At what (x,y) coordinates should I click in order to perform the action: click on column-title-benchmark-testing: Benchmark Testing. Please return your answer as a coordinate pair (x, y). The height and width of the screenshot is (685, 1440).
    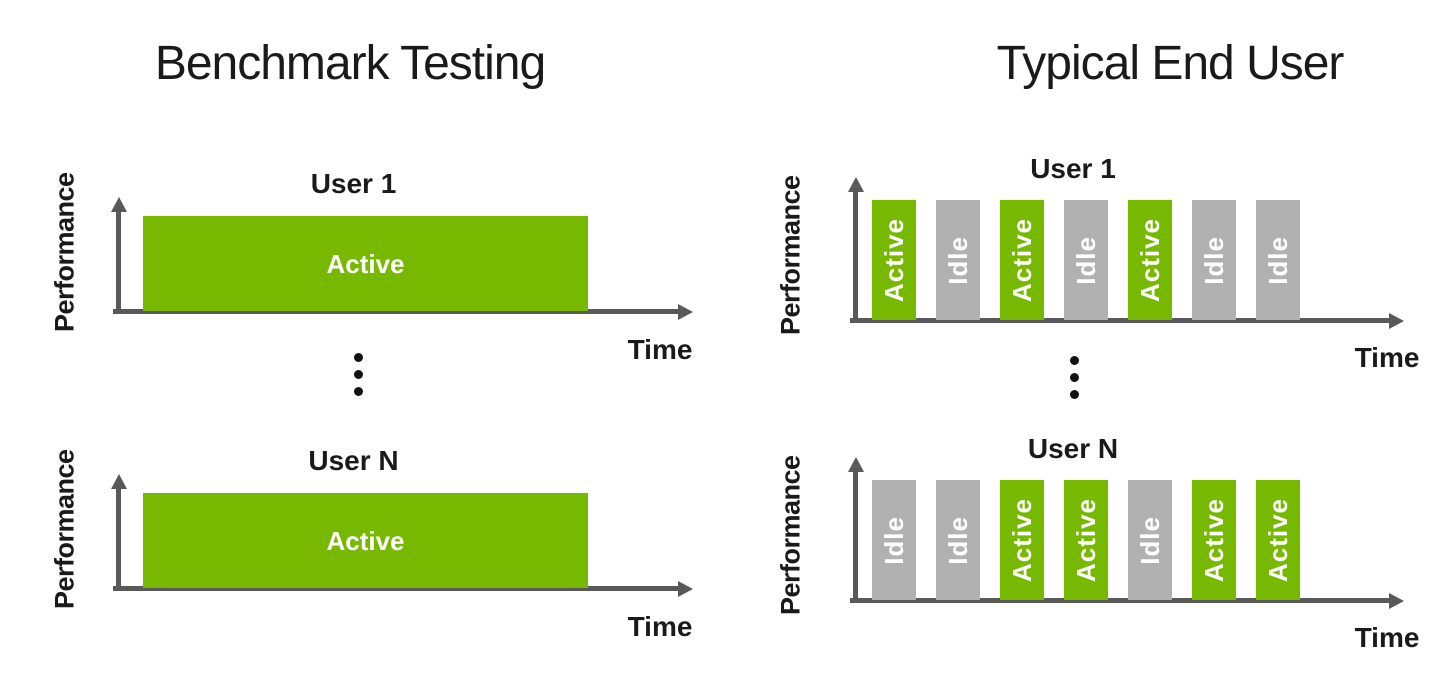
    Looking at the image, I should click on (350, 63).